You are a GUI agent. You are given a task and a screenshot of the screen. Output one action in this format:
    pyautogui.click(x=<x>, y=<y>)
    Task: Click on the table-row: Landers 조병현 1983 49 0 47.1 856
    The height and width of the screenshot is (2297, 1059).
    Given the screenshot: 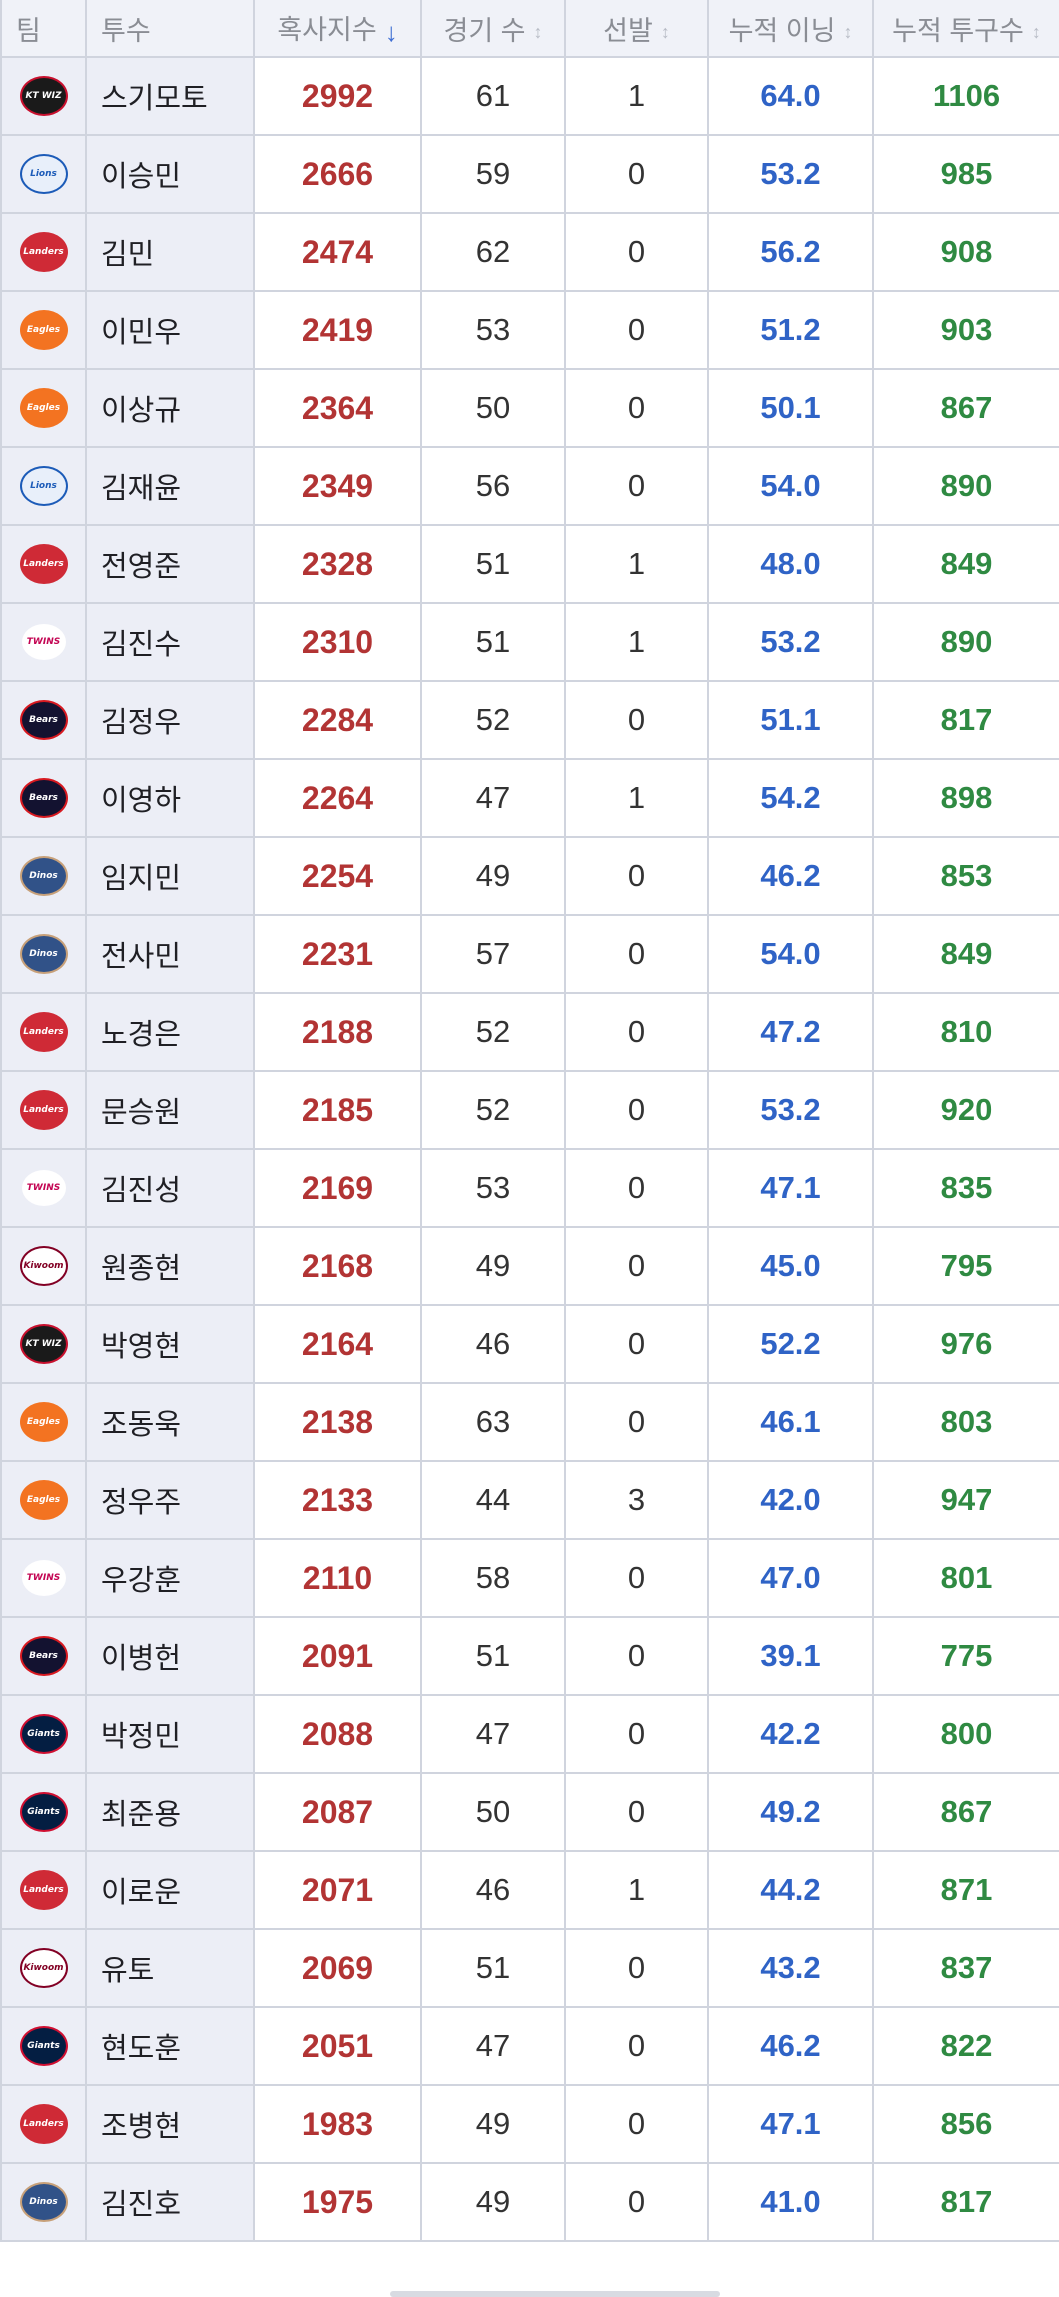 What is the action you would take?
    pyautogui.click(x=529, y=2124)
    